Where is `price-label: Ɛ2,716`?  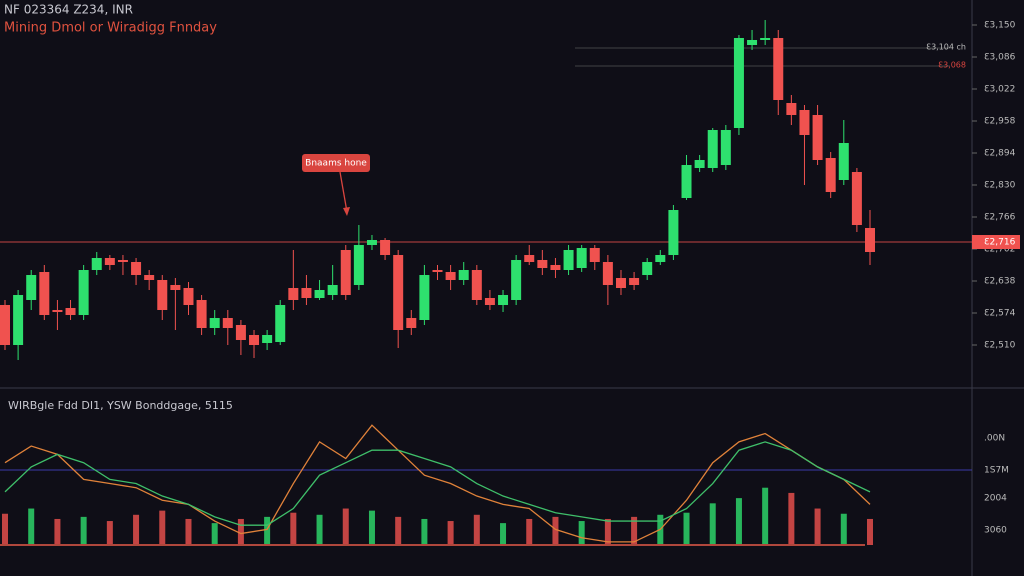 price-label: Ɛ2,716 is located at coordinates (1000, 243).